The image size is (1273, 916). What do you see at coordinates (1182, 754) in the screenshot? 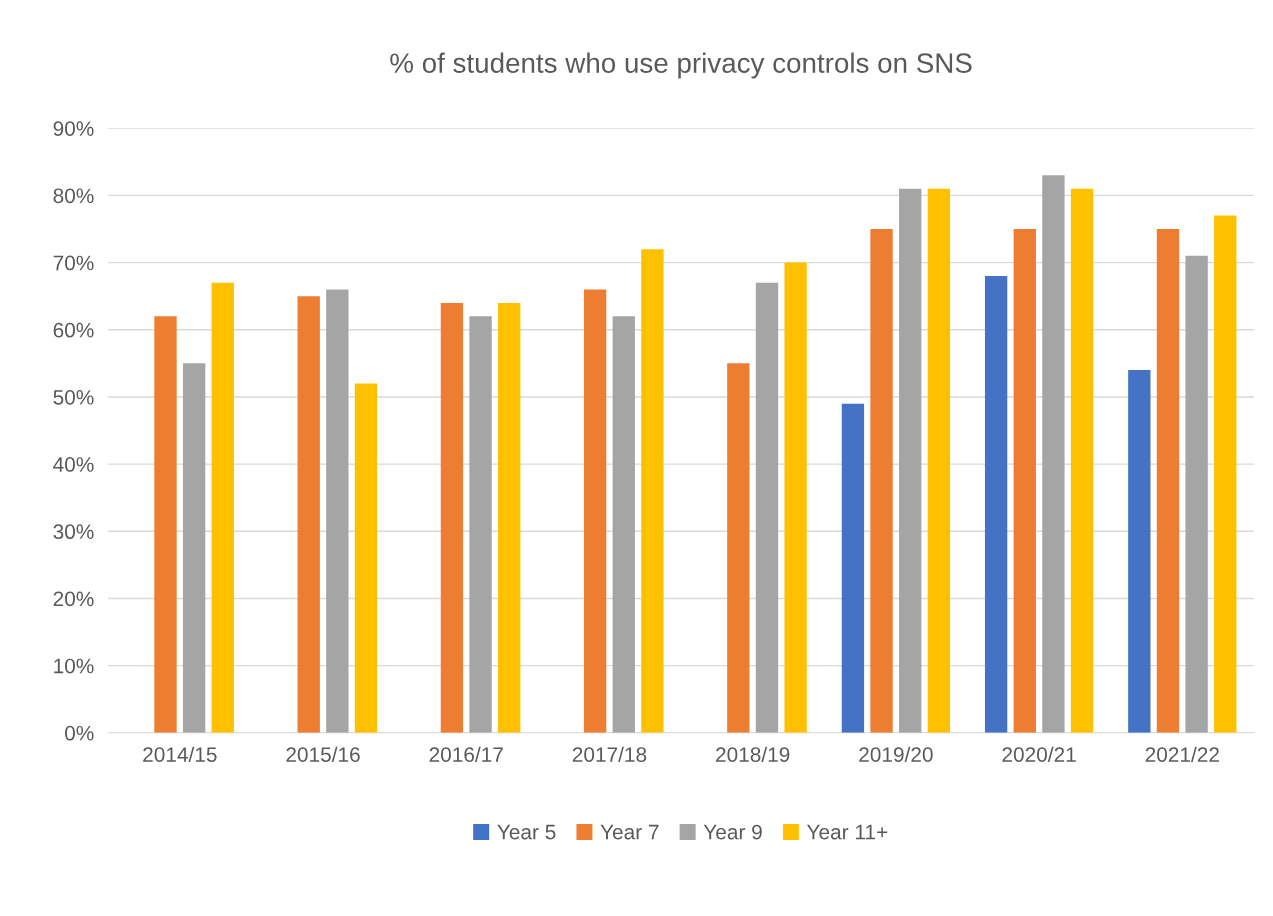
I see `x-tick-label: 2021/22` at bounding box center [1182, 754].